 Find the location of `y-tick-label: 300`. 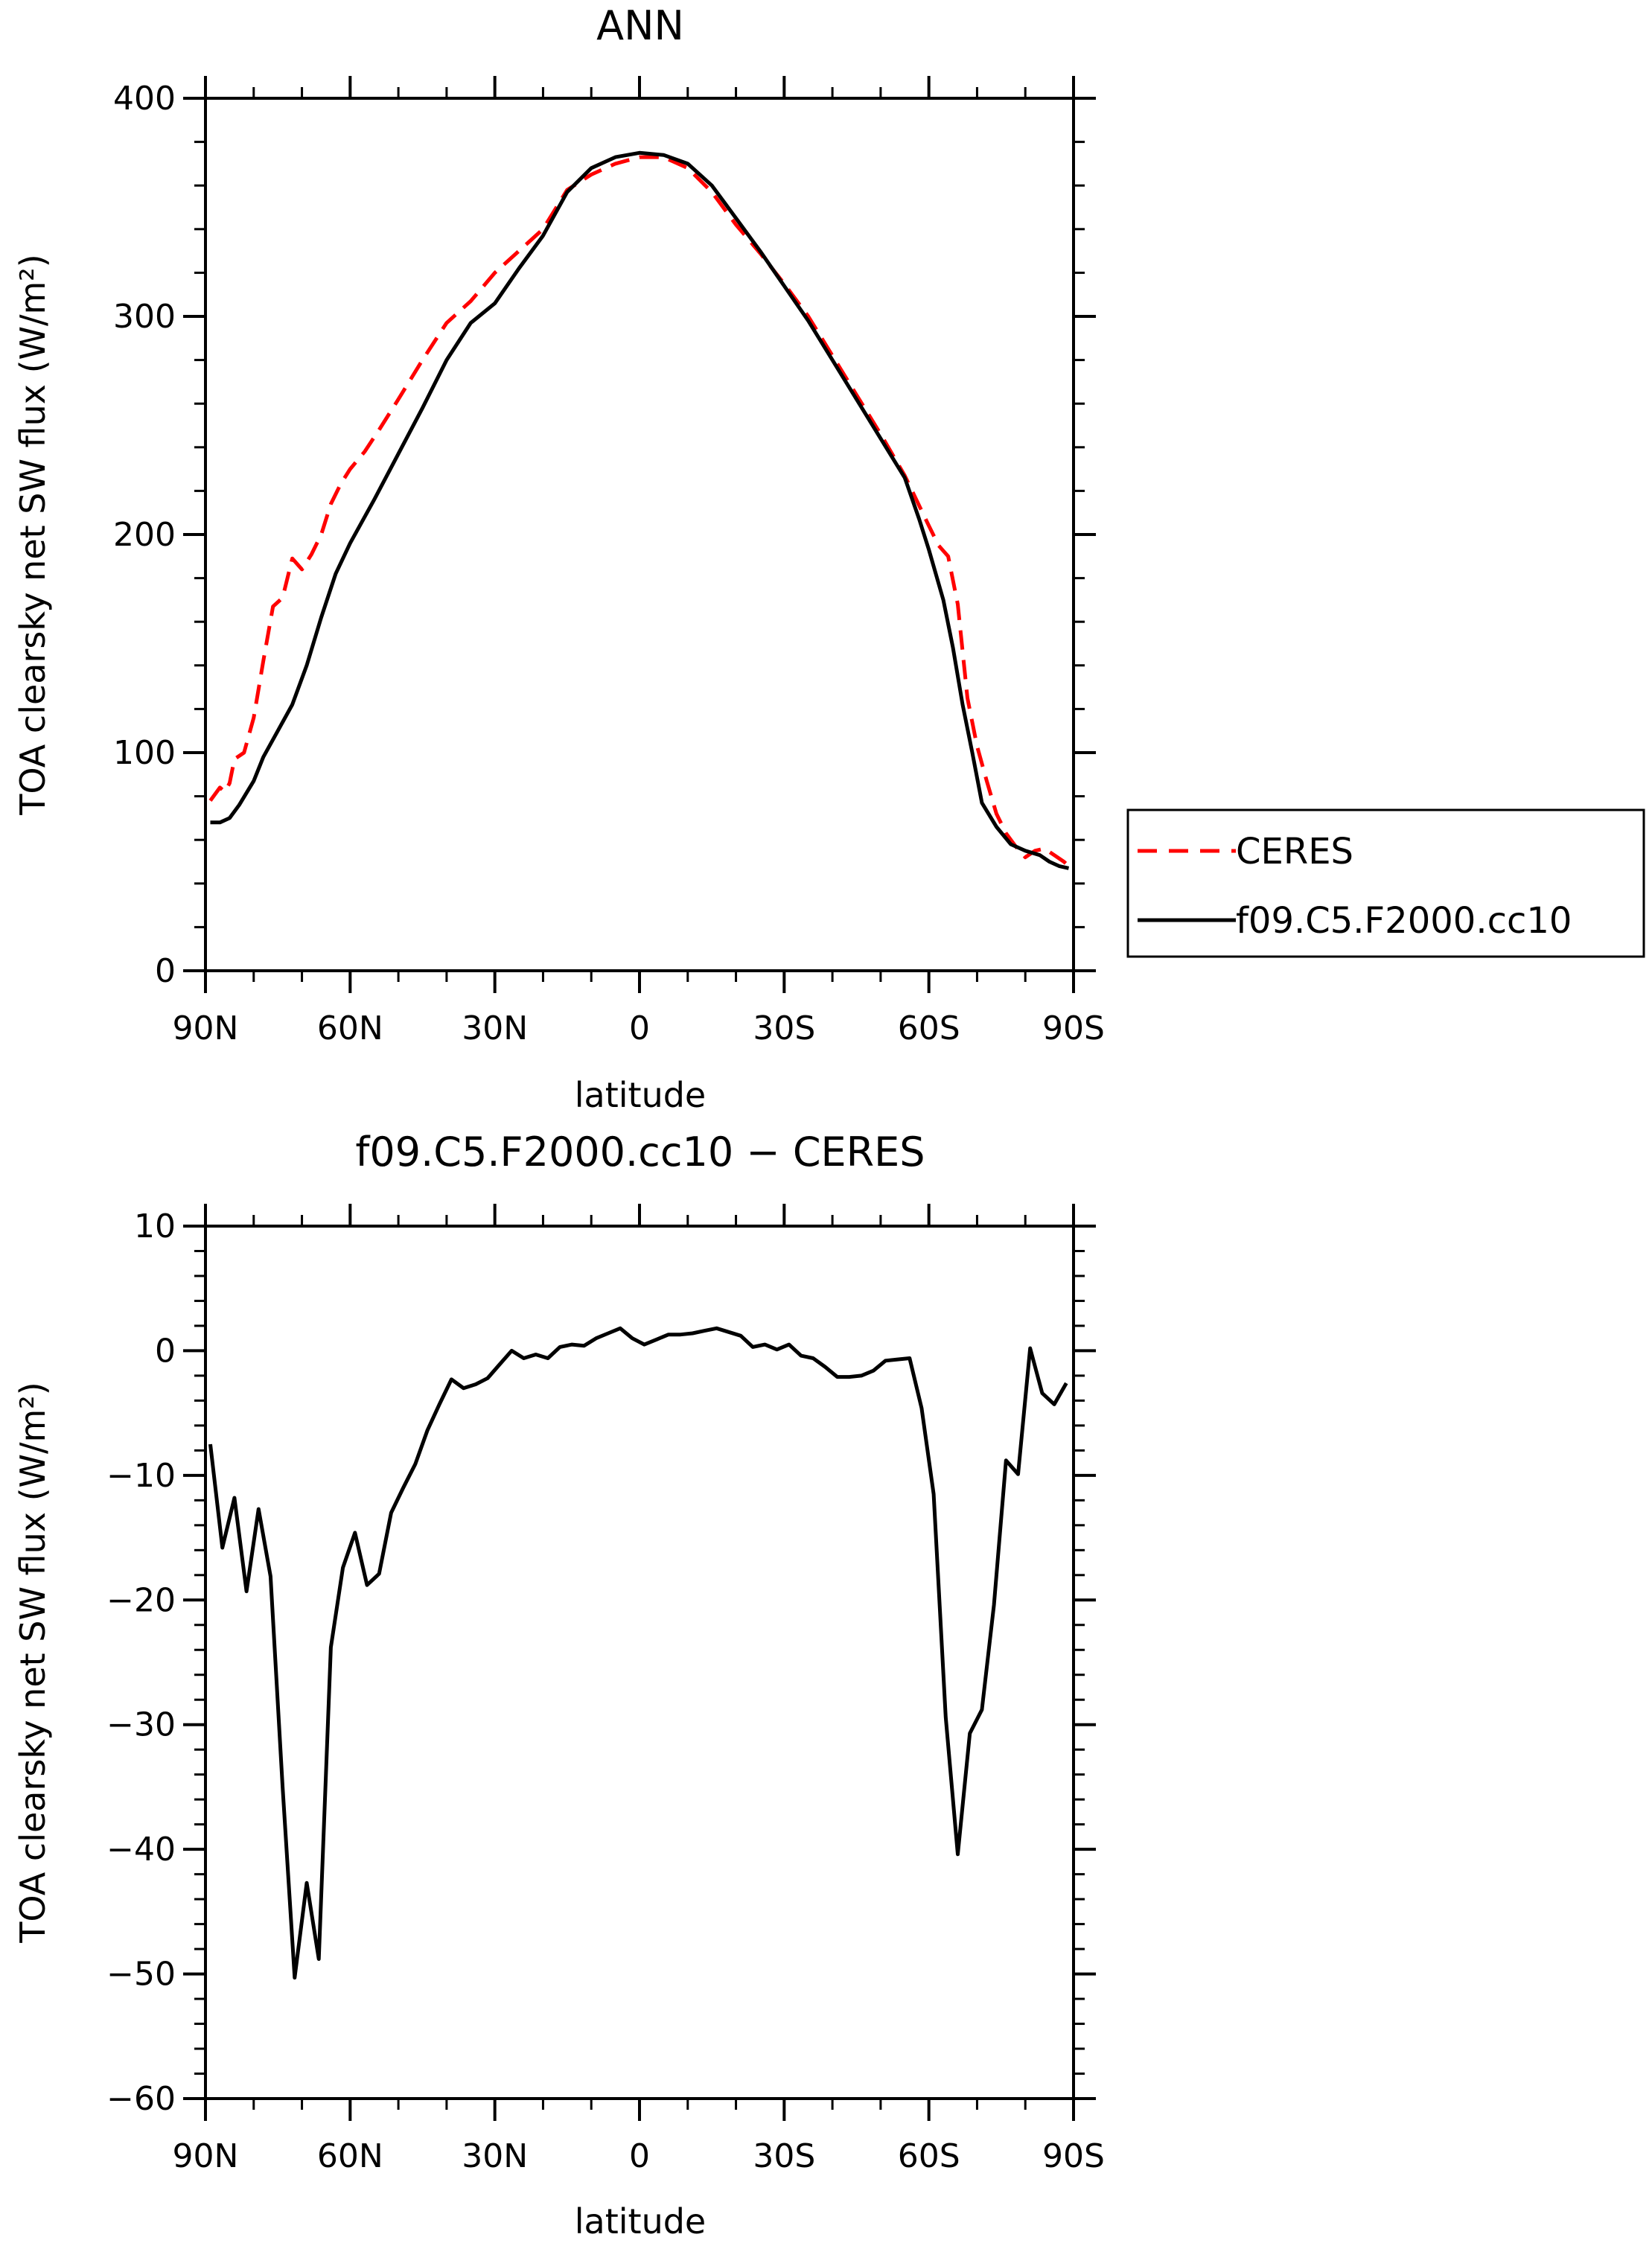

y-tick-label: 300 is located at coordinates (144, 317).